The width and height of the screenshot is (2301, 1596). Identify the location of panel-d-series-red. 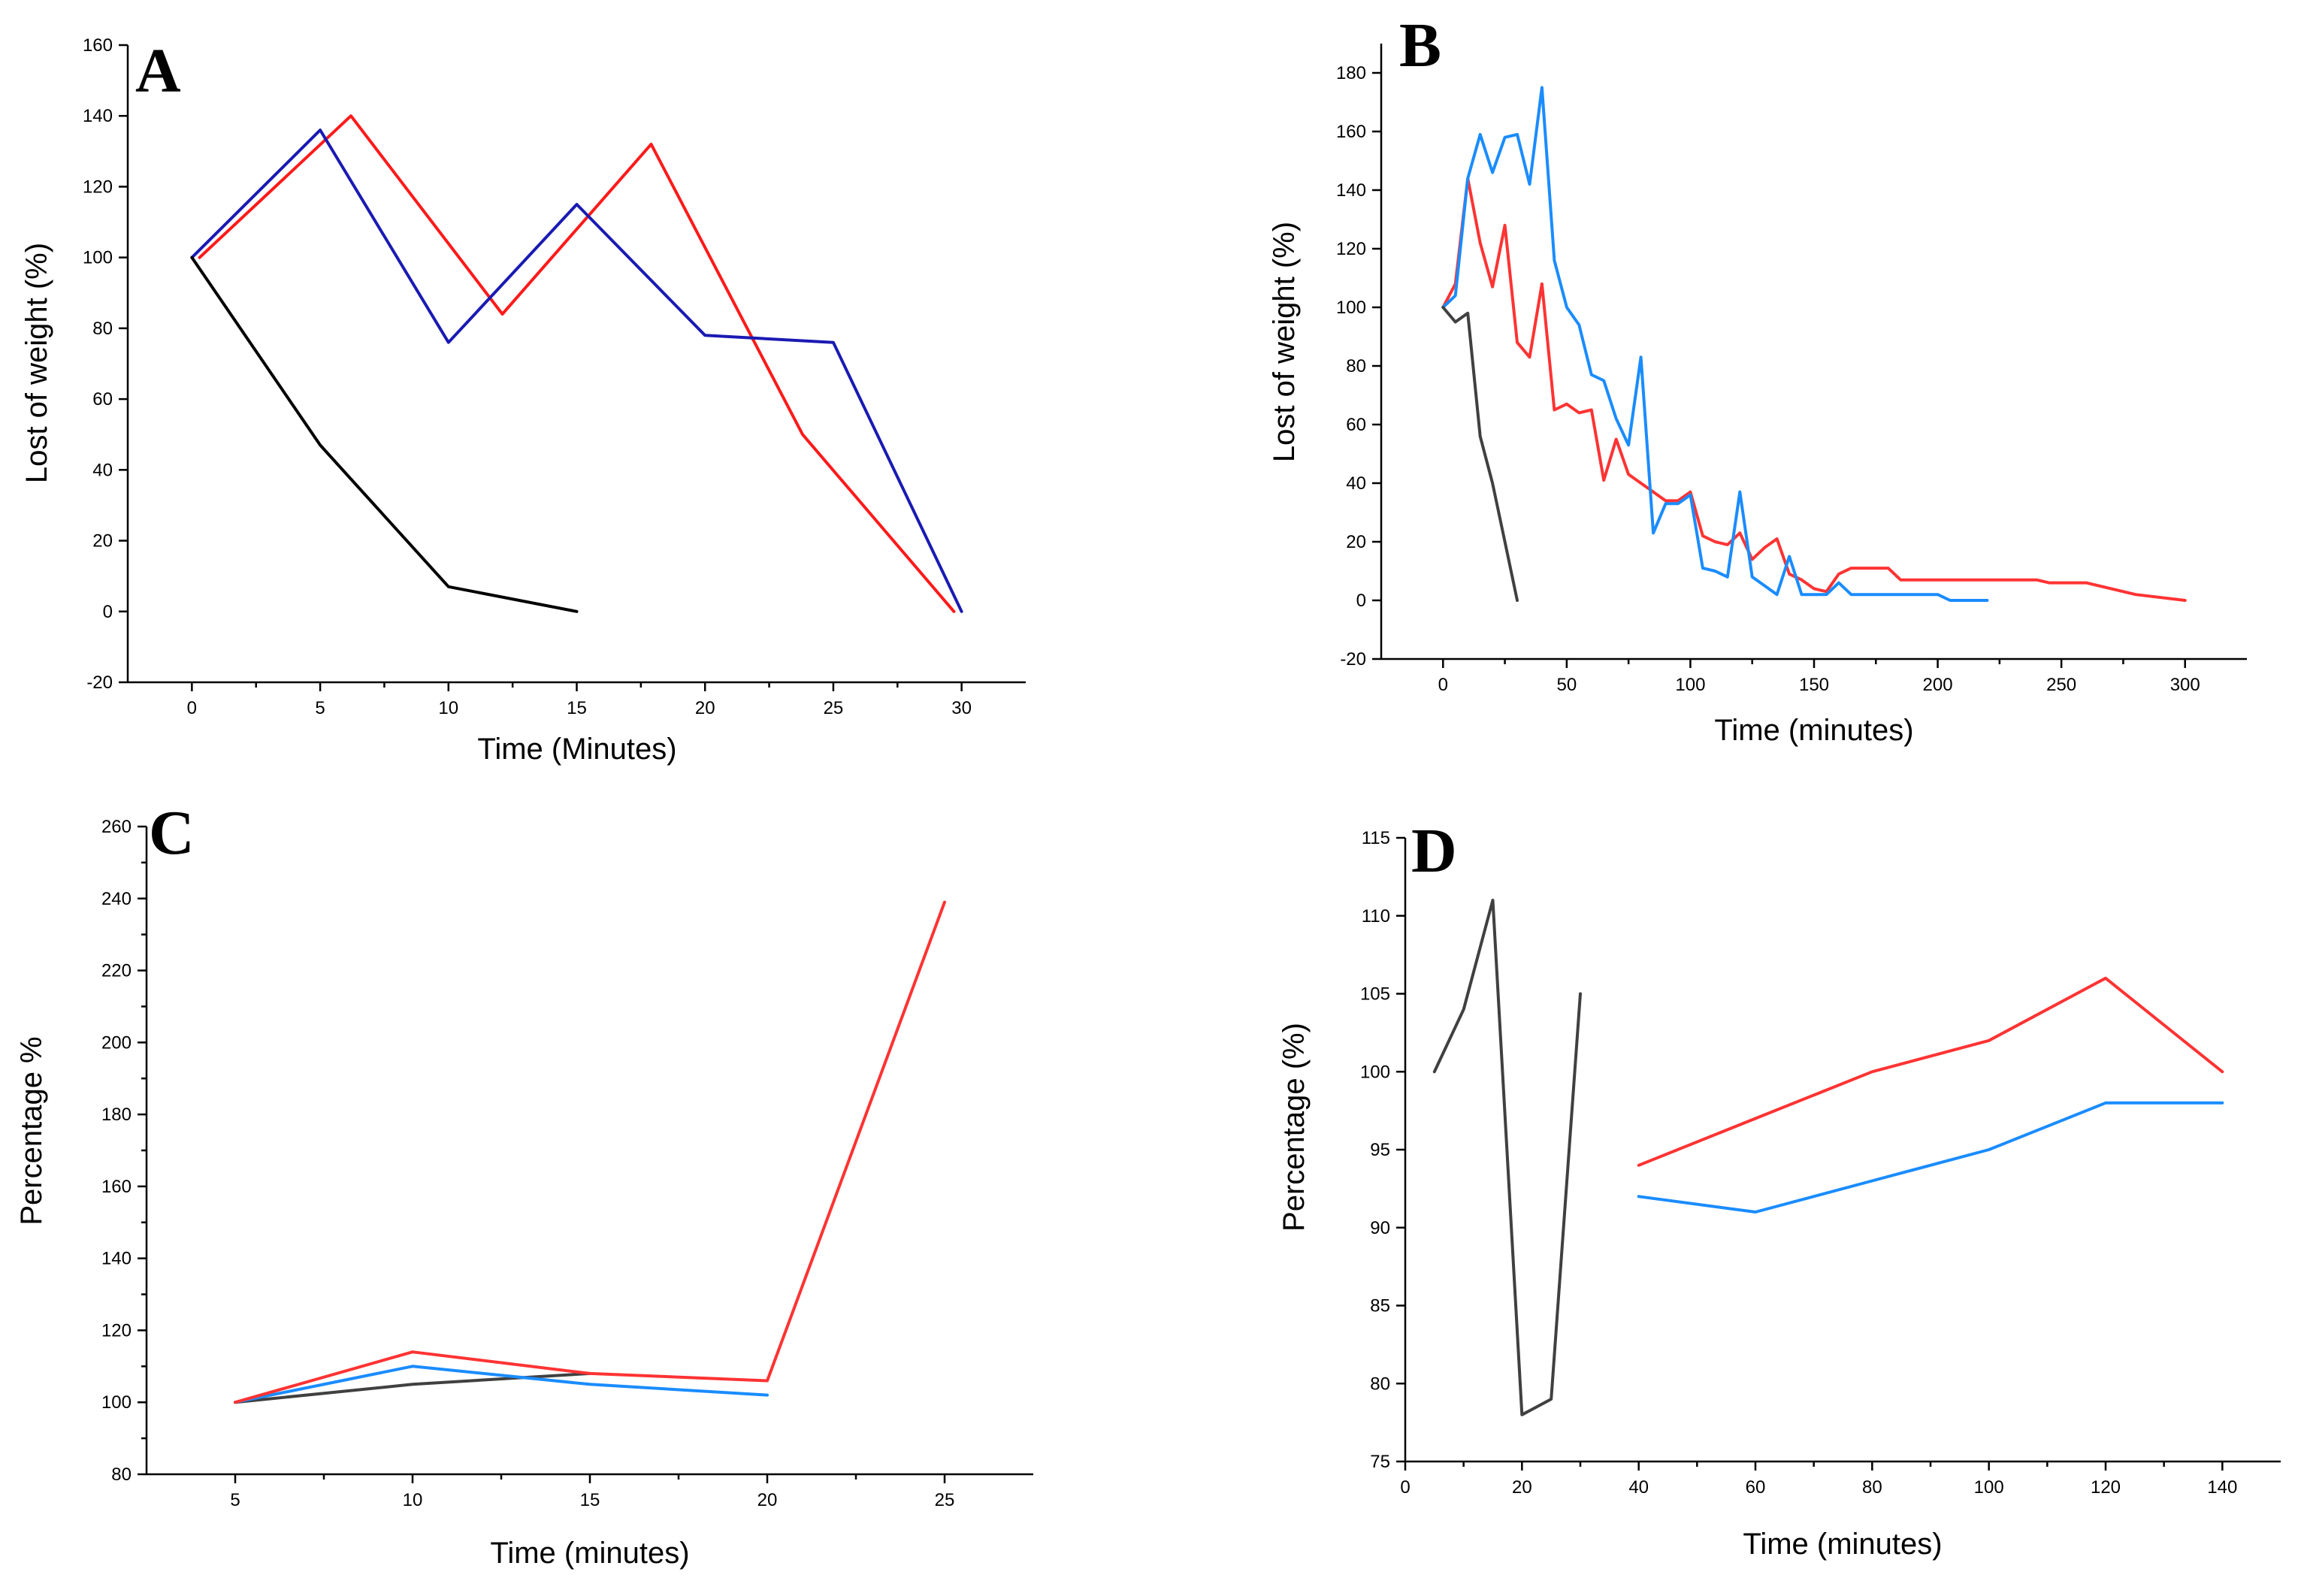
(1931, 1071).